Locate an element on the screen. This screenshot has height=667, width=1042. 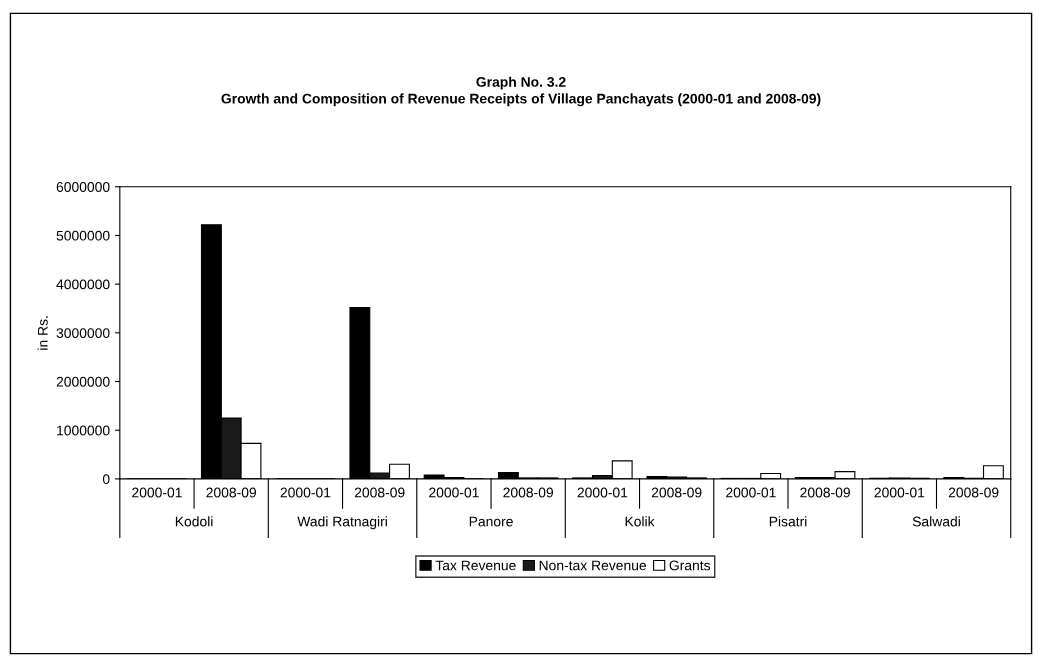
text: Kolik is located at coordinates (640, 521).